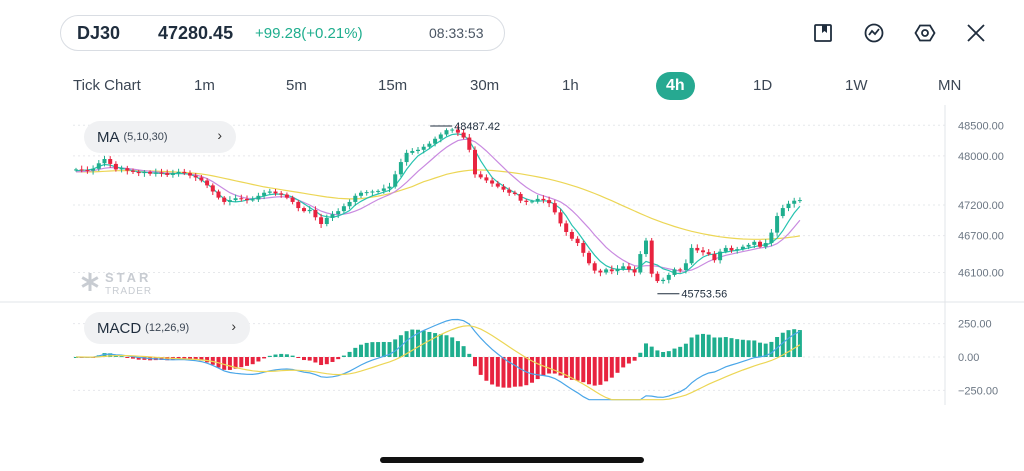 Image resolution: width=1024 pixels, height=471 pixels. What do you see at coordinates (167, 328) in the screenshot?
I see `macd-indicator-pill: MACD (12,26,9) ›` at bounding box center [167, 328].